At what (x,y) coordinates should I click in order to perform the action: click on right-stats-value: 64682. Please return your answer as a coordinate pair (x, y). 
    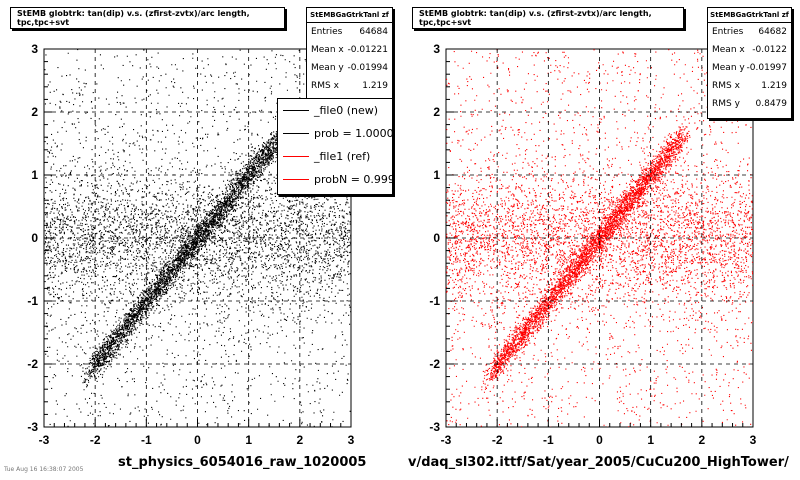
    Looking at the image, I should click on (772, 32).